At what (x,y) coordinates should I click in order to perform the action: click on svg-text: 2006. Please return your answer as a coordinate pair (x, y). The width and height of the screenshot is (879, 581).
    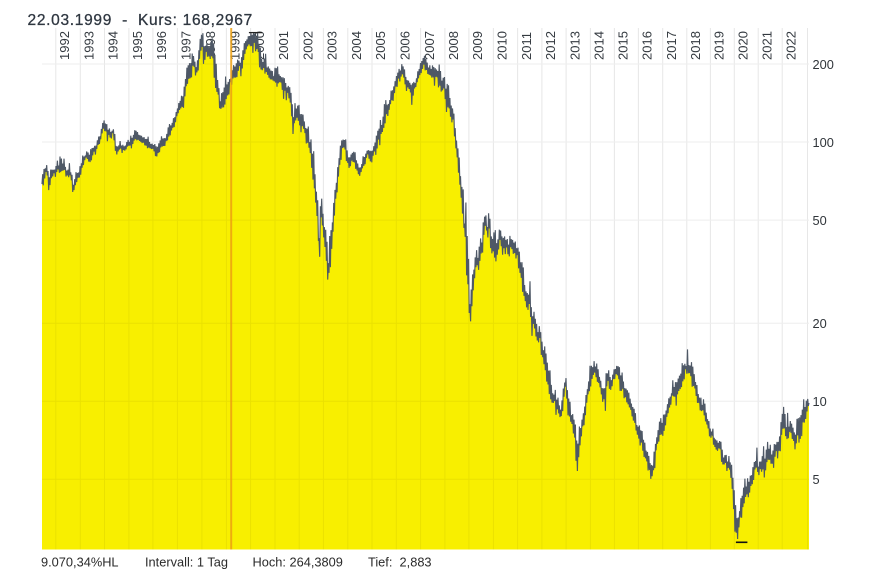
    Looking at the image, I should click on (405, 45).